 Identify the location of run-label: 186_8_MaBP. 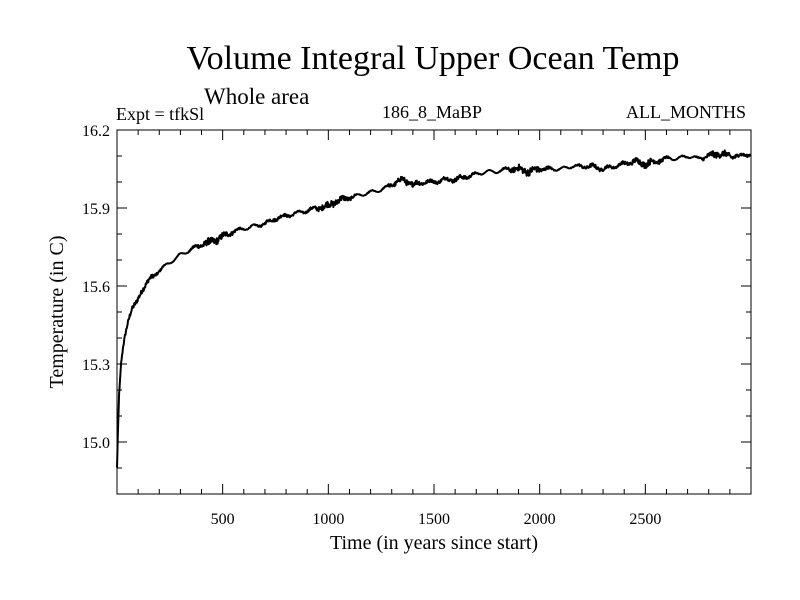
(432, 112).